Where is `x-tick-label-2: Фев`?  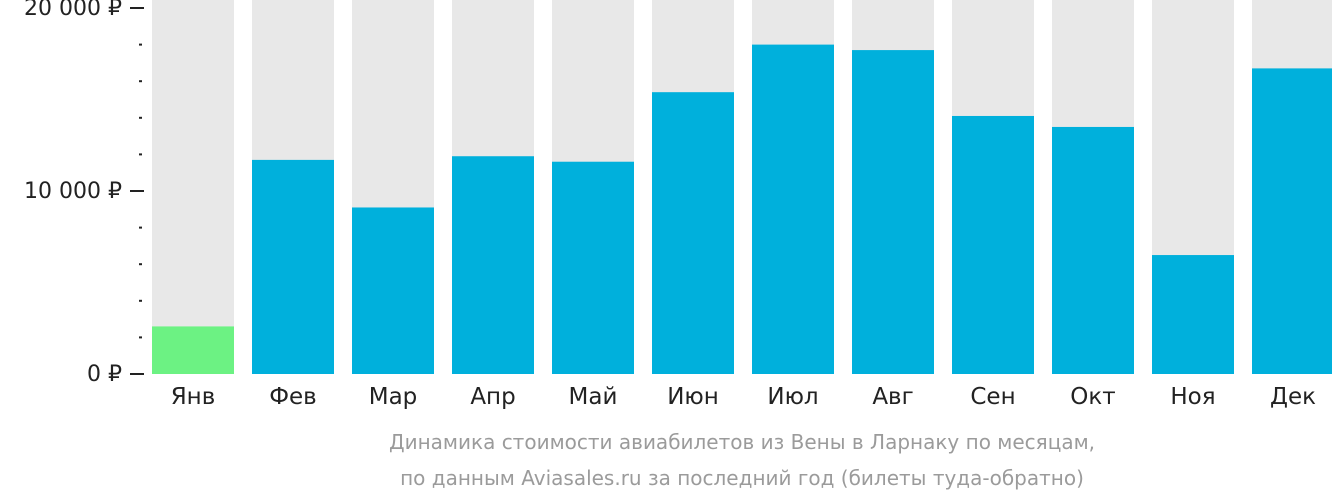 x-tick-label-2: Фев is located at coordinates (293, 397).